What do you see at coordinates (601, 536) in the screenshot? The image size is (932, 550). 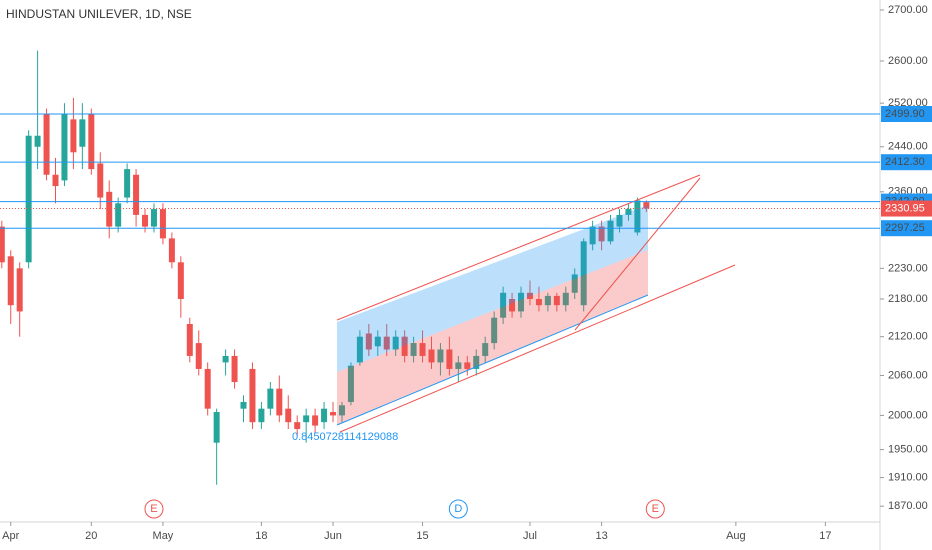 I see `x-tick-label: 13` at bounding box center [601, 536].